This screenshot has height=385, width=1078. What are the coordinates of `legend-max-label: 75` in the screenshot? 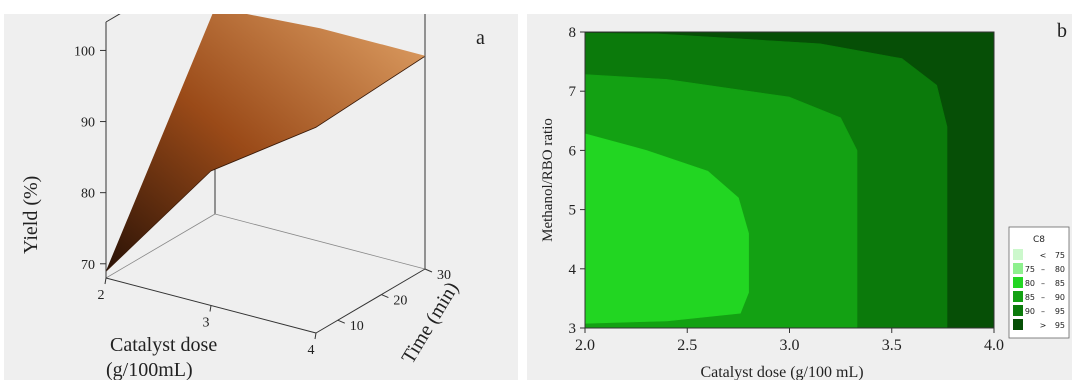 It's located at (1060, 255).